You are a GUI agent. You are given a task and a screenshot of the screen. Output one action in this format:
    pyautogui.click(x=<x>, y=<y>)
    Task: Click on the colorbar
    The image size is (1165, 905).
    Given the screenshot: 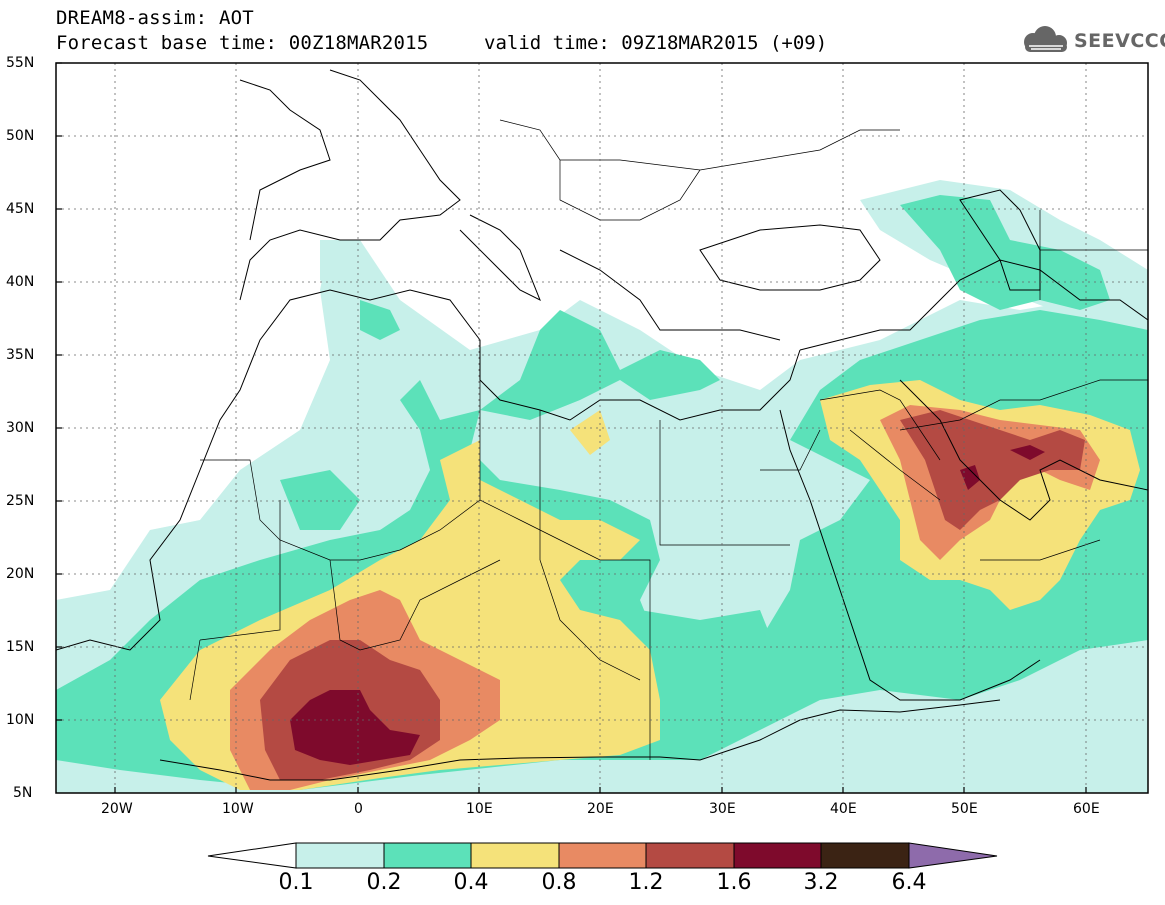 What is the action you would take?
    pyautogui.click(x=602, y=855)
    